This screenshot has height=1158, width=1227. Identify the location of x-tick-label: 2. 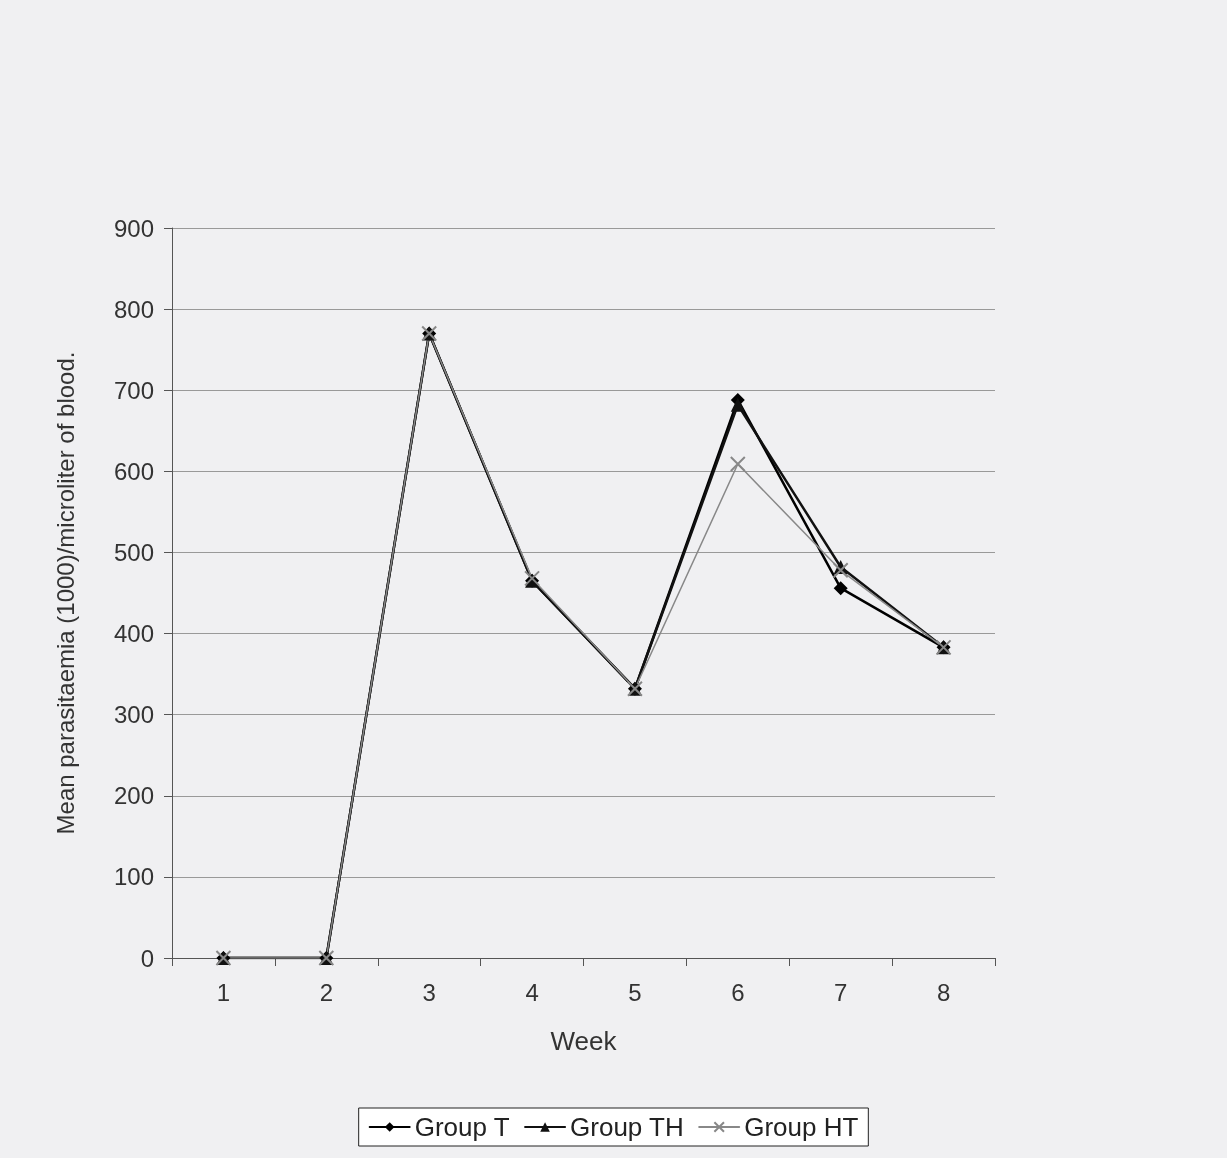
(326, 992).